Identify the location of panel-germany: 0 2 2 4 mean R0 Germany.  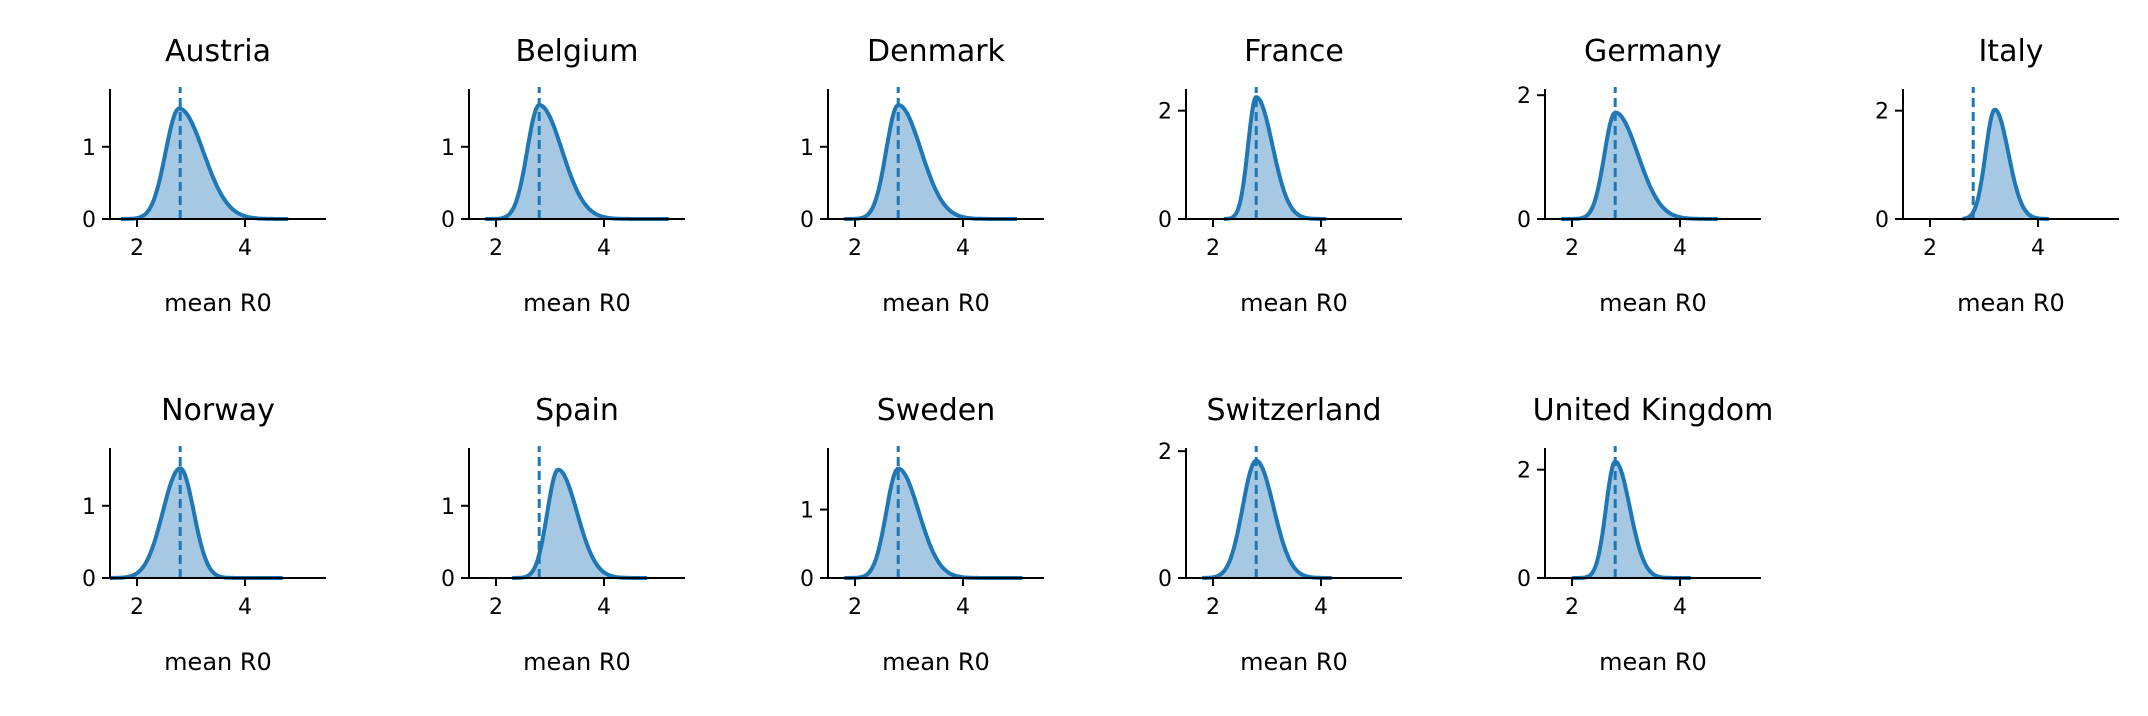
(1639, 175).